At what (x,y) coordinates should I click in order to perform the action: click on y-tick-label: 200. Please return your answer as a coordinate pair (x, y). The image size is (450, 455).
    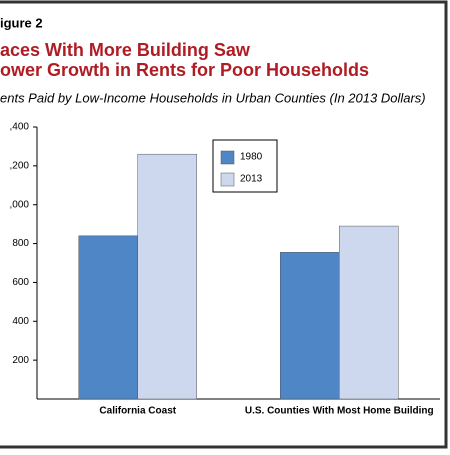
    Looking at the image, I should click on (20, 360).